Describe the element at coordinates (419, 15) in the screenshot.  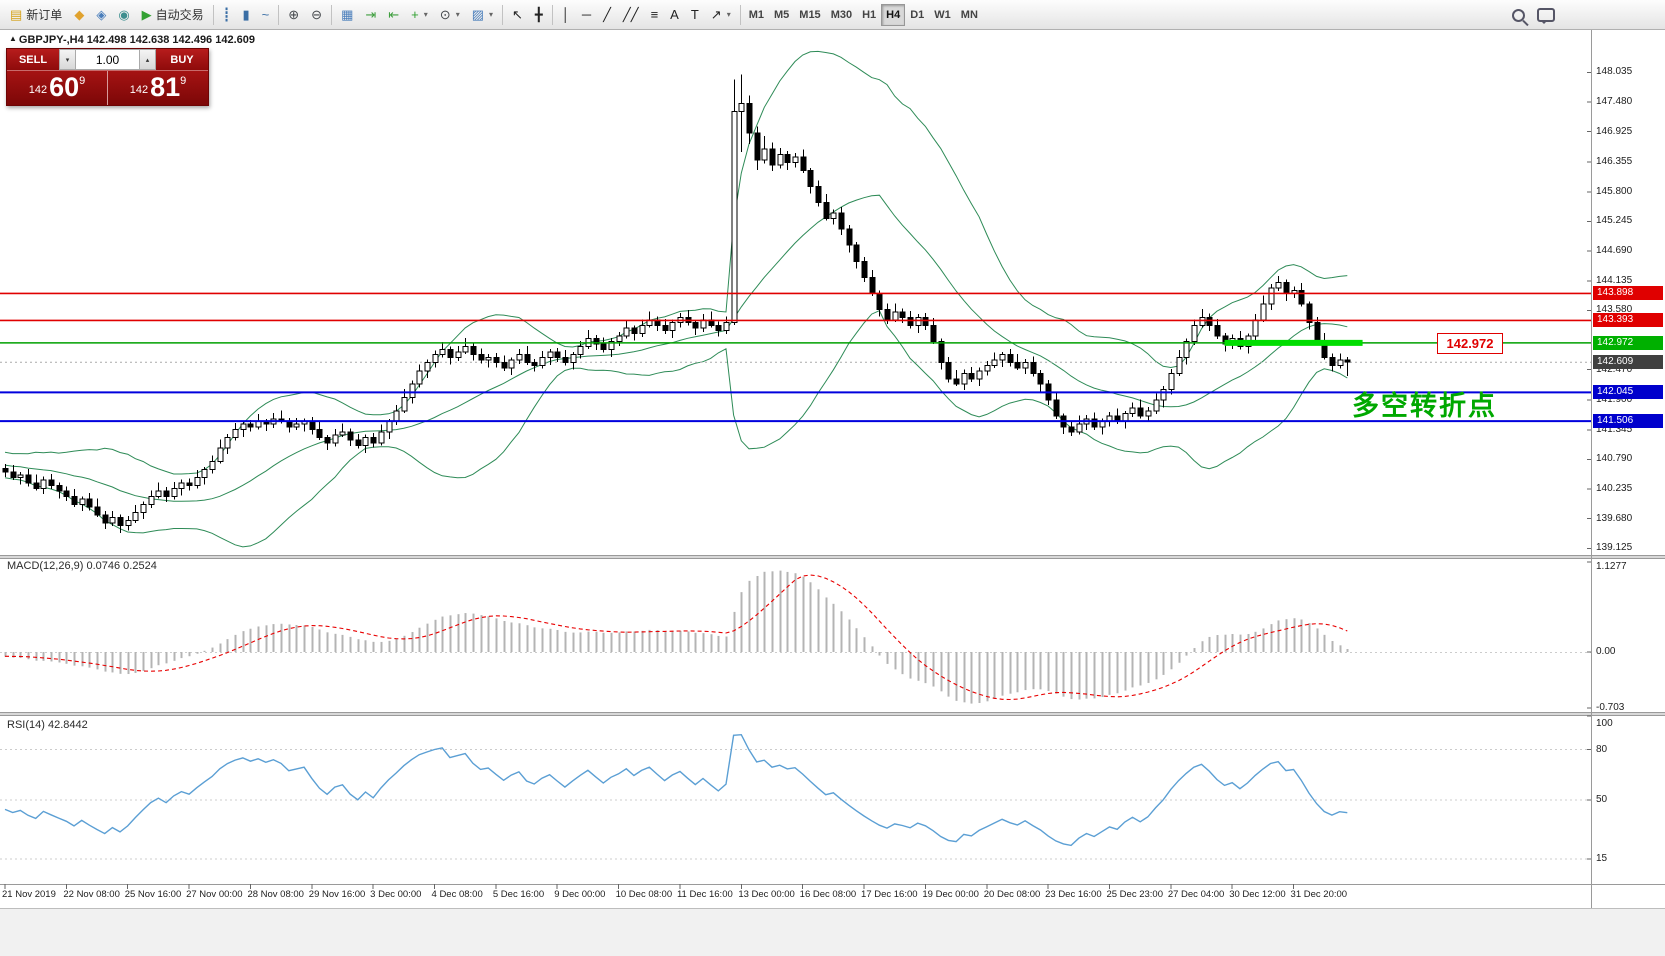
I see `indicators-icon: + ▾` at that location.